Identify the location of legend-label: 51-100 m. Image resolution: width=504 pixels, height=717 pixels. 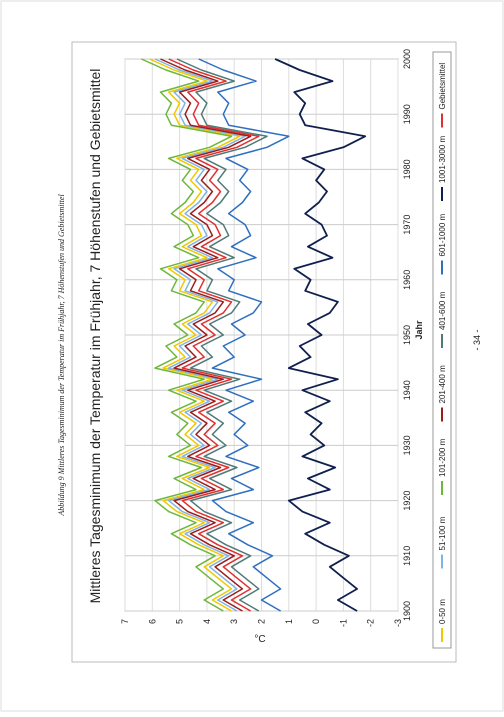
(442, 533).